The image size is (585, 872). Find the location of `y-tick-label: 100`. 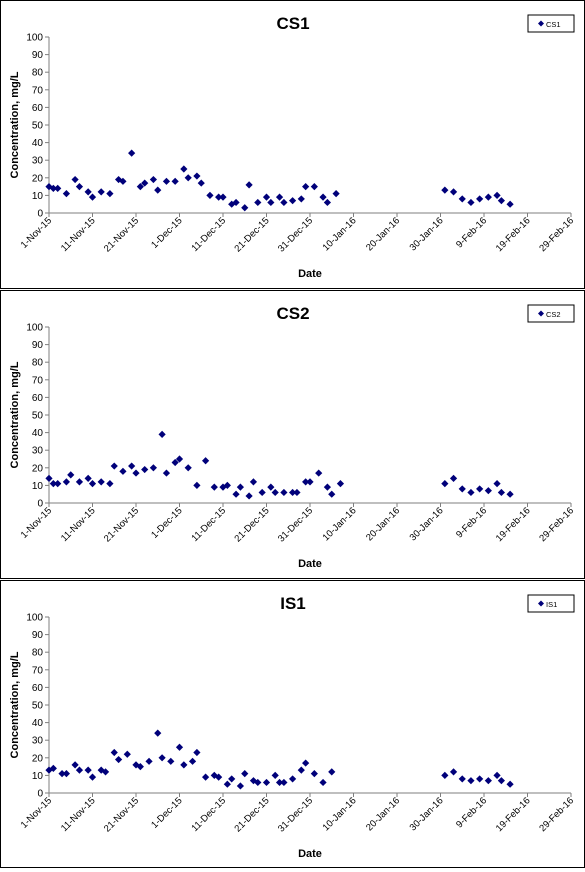

y-tick-label: 100 is located at coordinates (34, 38).